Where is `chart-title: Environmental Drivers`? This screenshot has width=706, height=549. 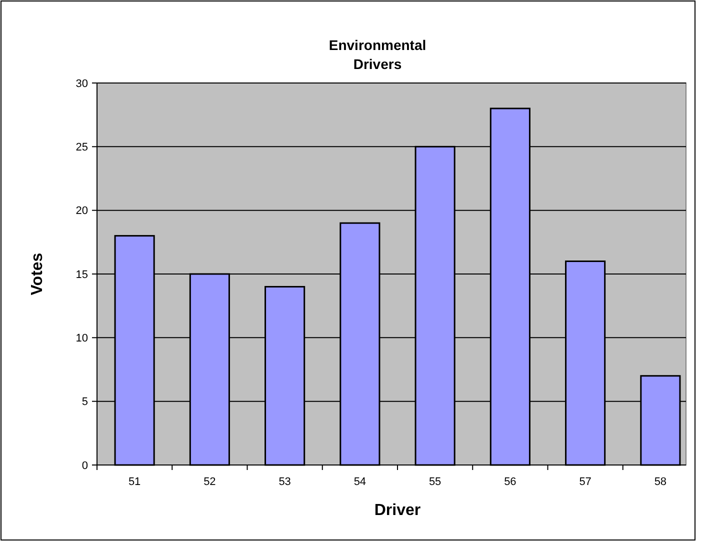
chart-title: Environmental Drivers is located at coordinates (377, 54).